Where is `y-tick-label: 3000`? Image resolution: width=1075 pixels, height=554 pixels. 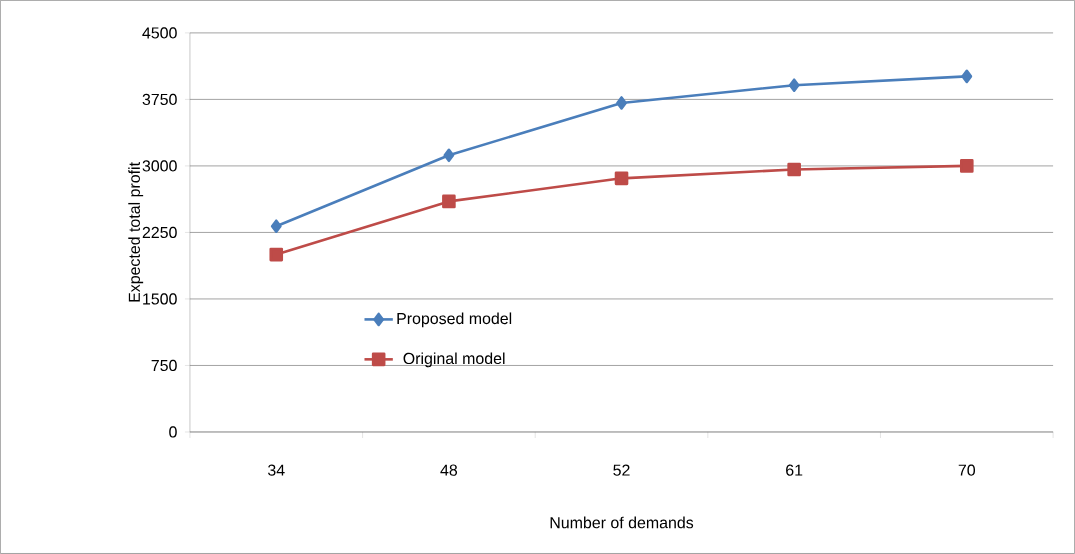
y-tick-label: 3000 is located at coordinates (159, 166).